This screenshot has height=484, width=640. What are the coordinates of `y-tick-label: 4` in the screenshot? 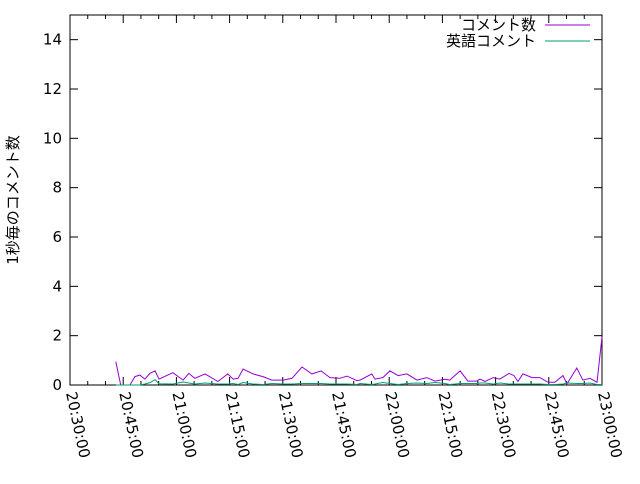 It's located at (57, 286).